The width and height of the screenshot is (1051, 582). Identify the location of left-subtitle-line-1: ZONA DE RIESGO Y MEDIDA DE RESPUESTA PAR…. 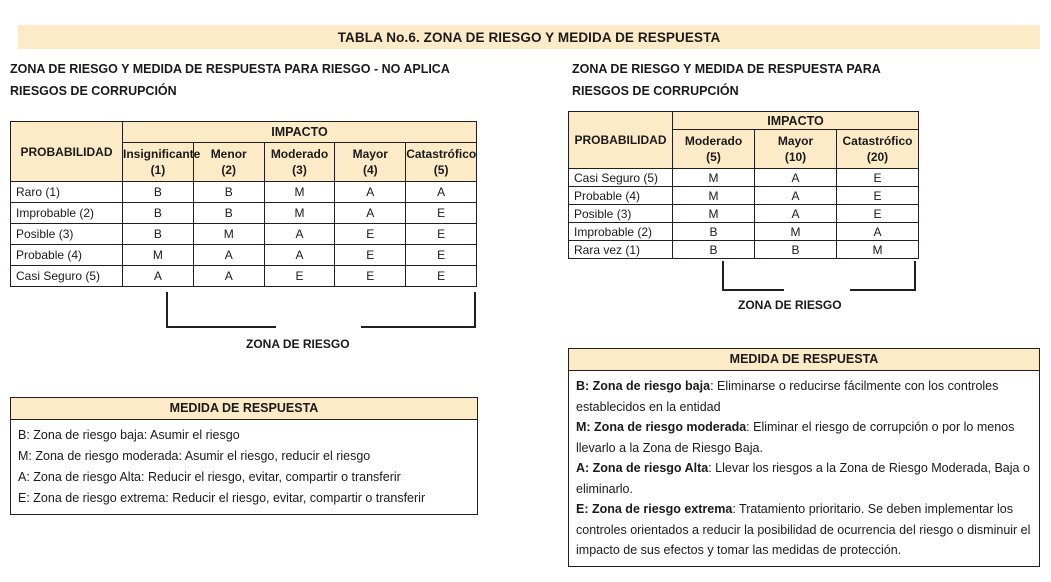
(230, 69).